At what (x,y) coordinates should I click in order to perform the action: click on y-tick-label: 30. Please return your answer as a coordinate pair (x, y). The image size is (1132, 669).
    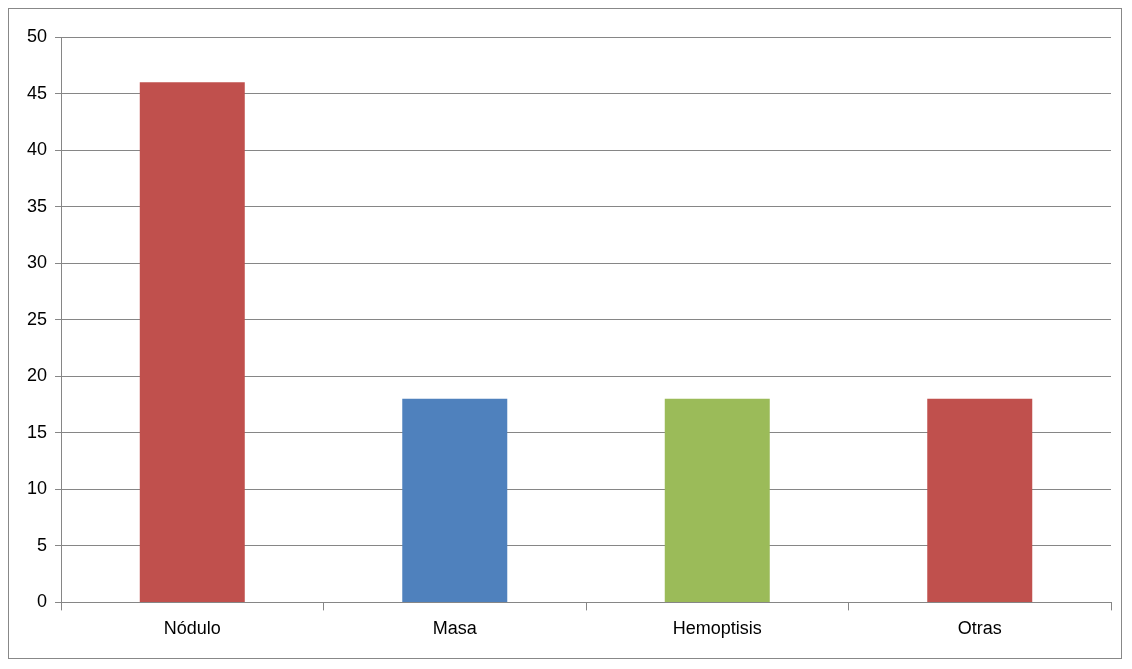
    Looking at the image, I should click on (37, 262).